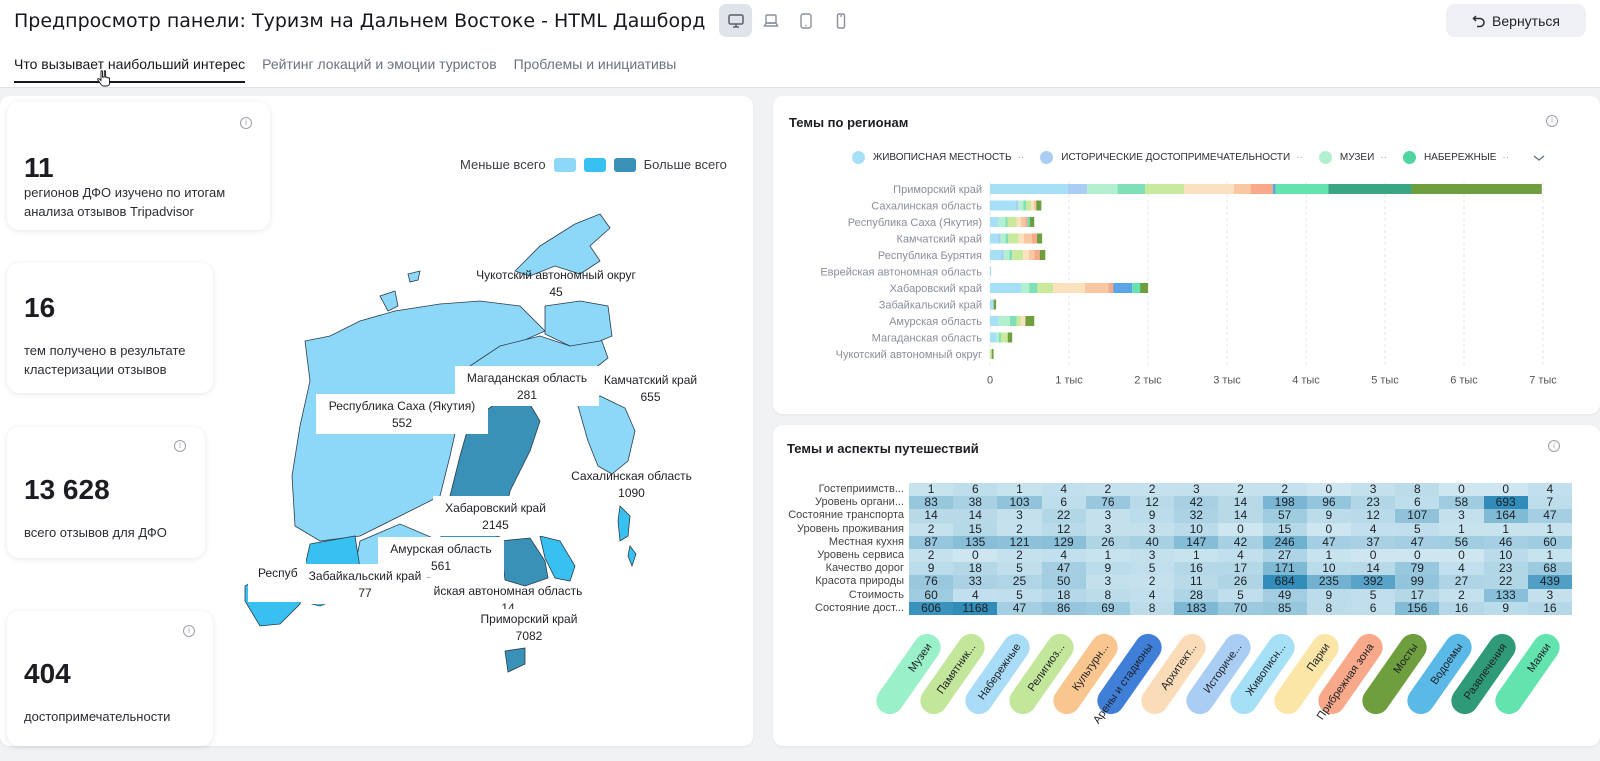 The width and height of the screenshot is (1600, 761). I want to click on heatmap-cell: 22, so click(1063, 516).